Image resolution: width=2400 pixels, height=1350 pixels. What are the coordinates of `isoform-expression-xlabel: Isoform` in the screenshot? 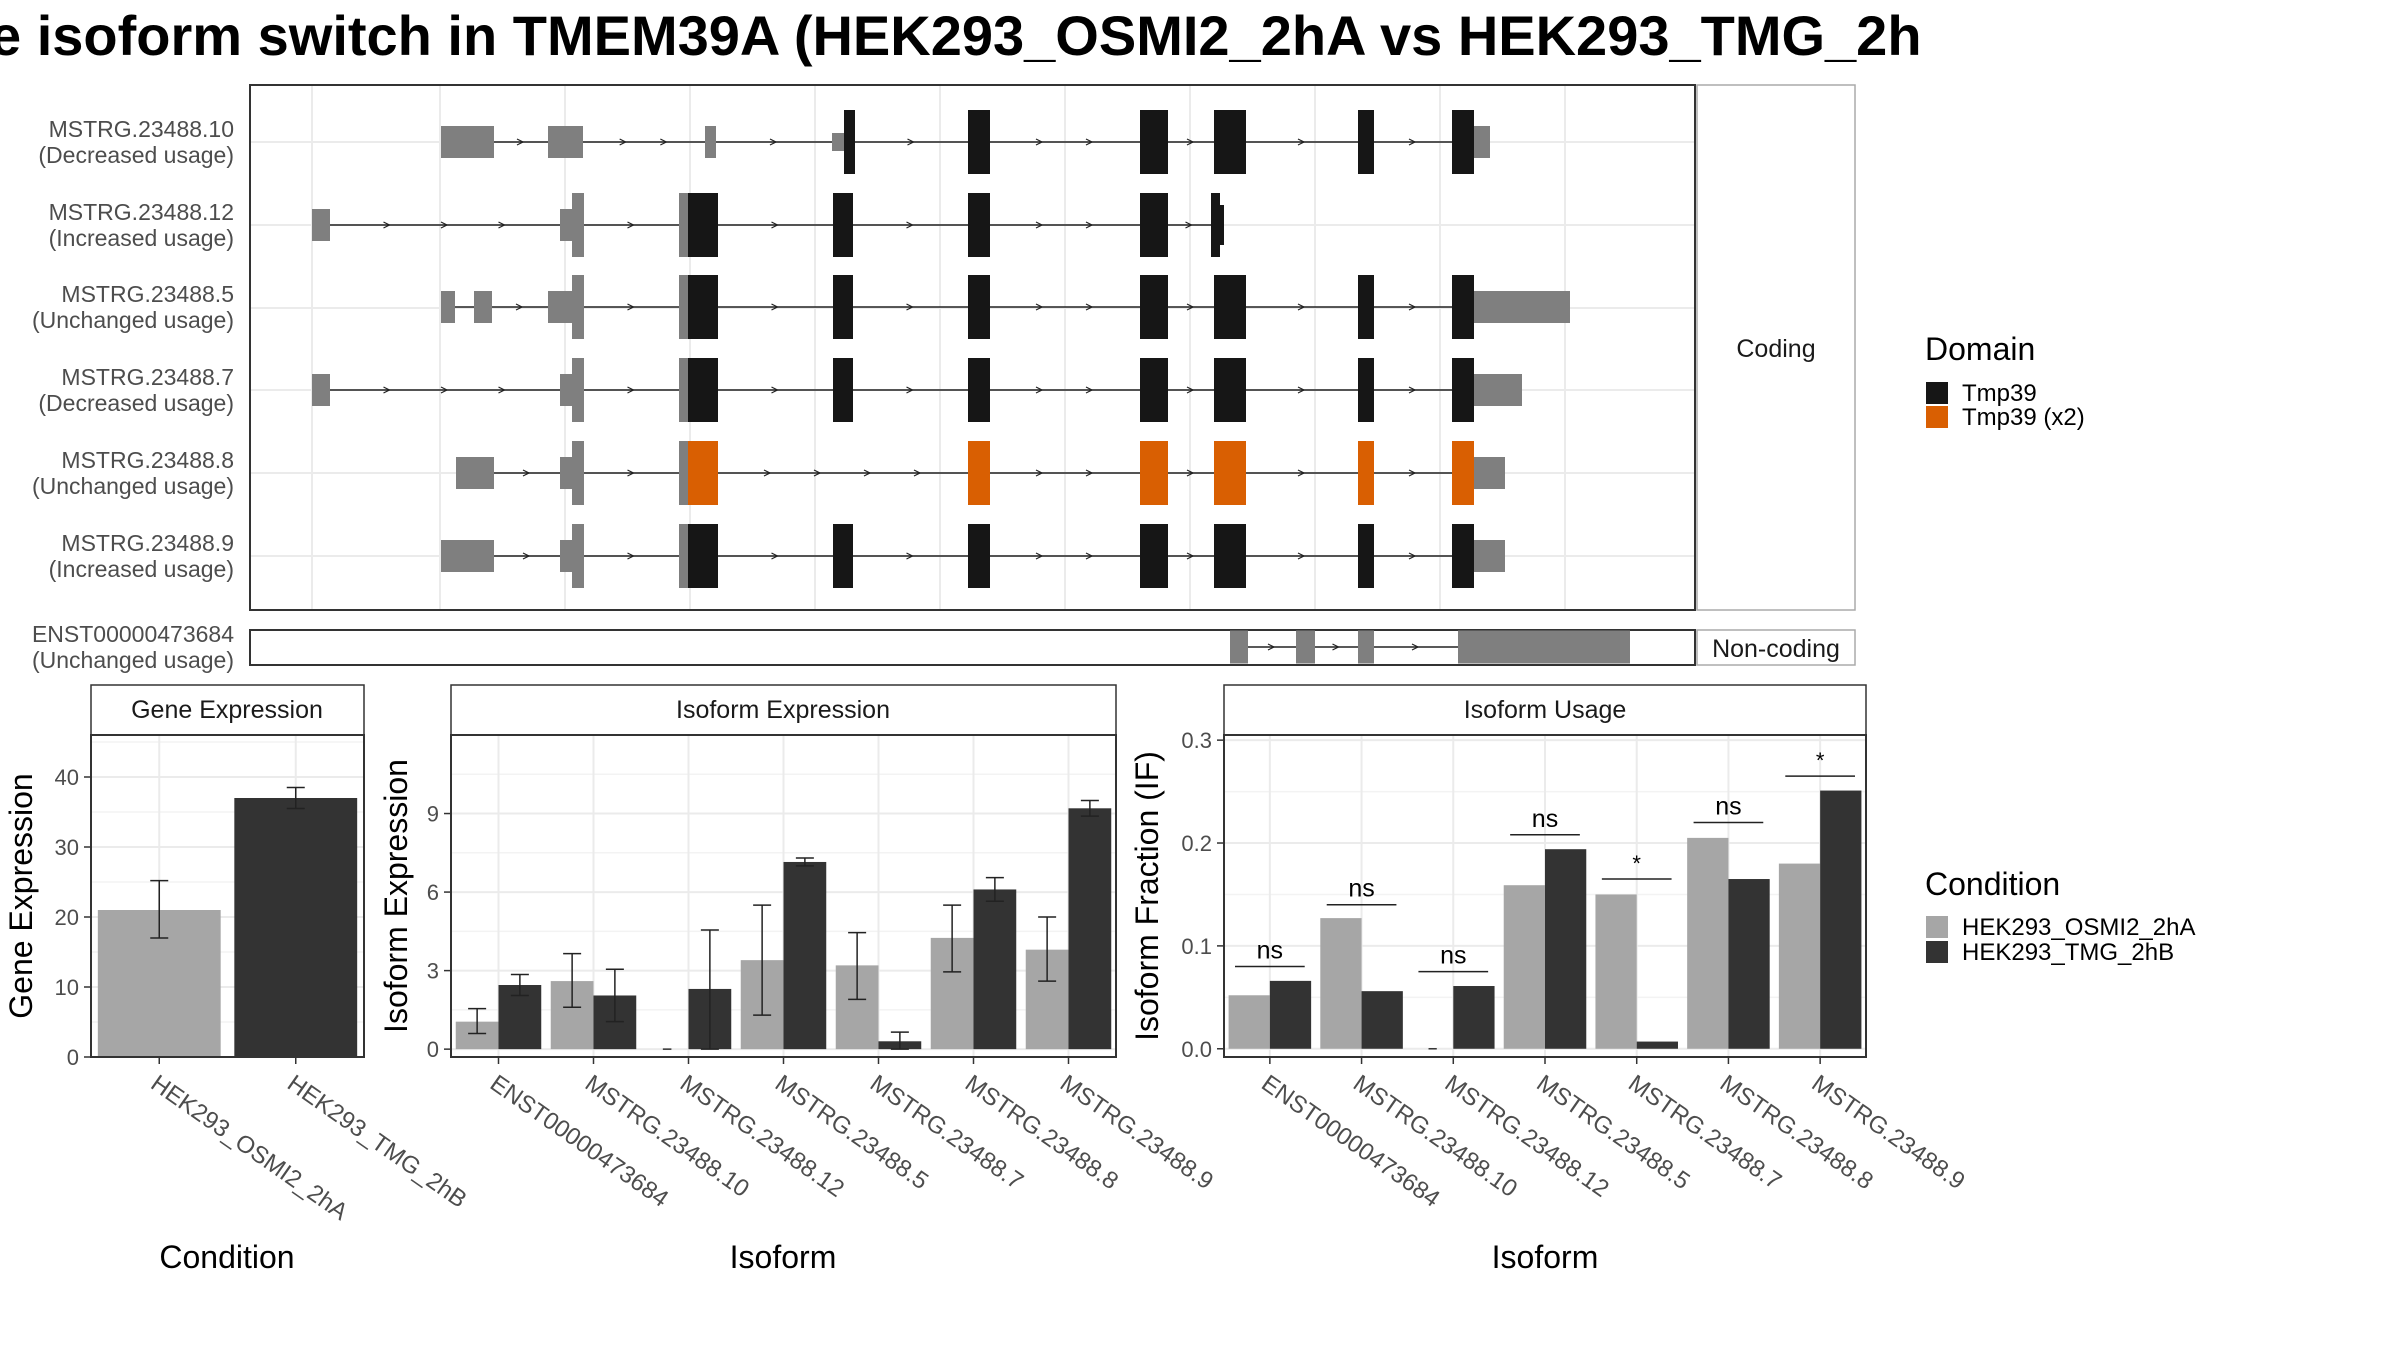 It's located at (783, 1257).